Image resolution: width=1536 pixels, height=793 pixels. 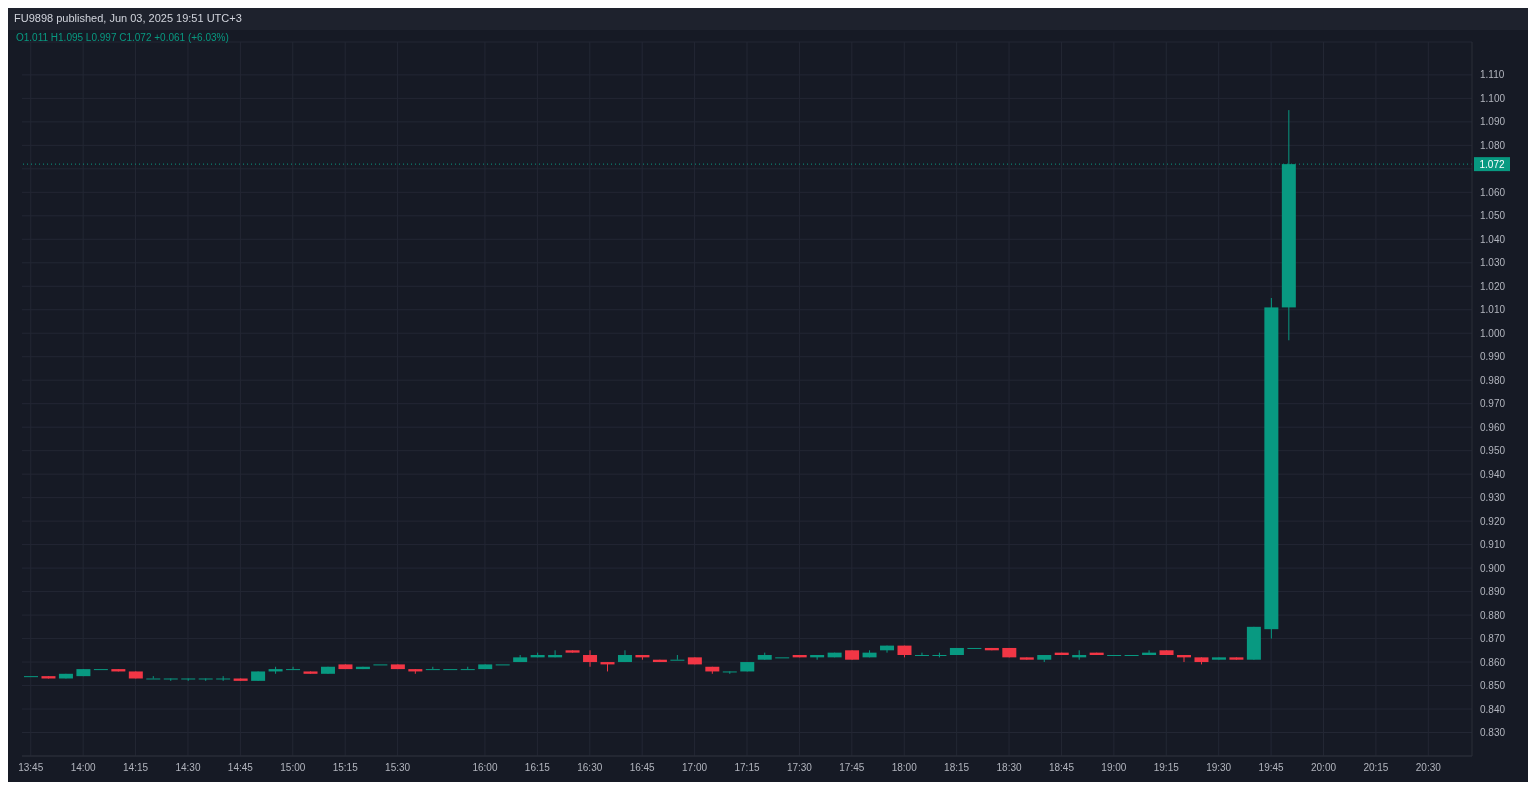 What do you see at coordinates (1376, 768) in the screenshot?
I see `x-tick-label: 20:15` at bounding box center [1376, 768].